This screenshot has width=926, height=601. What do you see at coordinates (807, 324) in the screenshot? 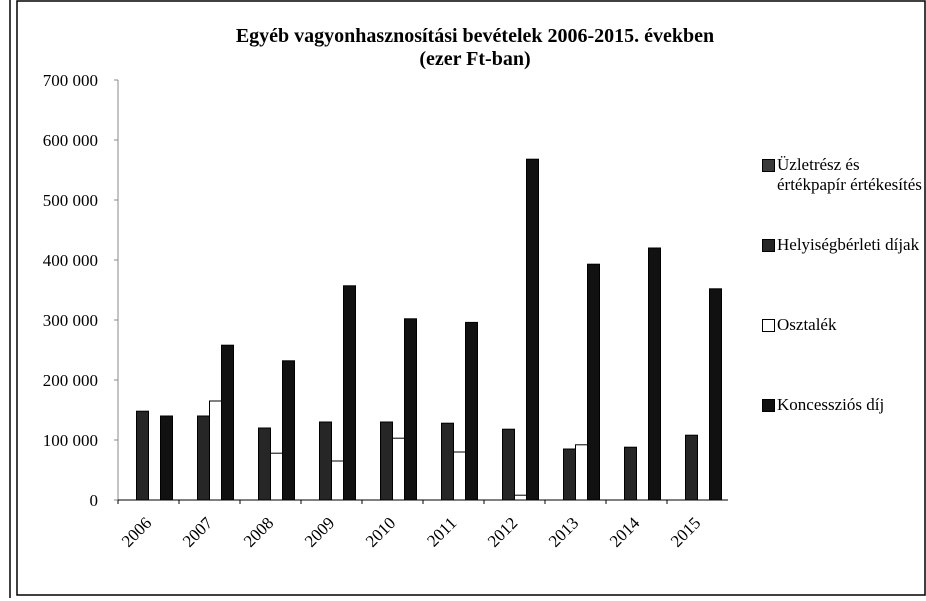
I see `legend-label: Osztalék` at bounding box center [807, 324].